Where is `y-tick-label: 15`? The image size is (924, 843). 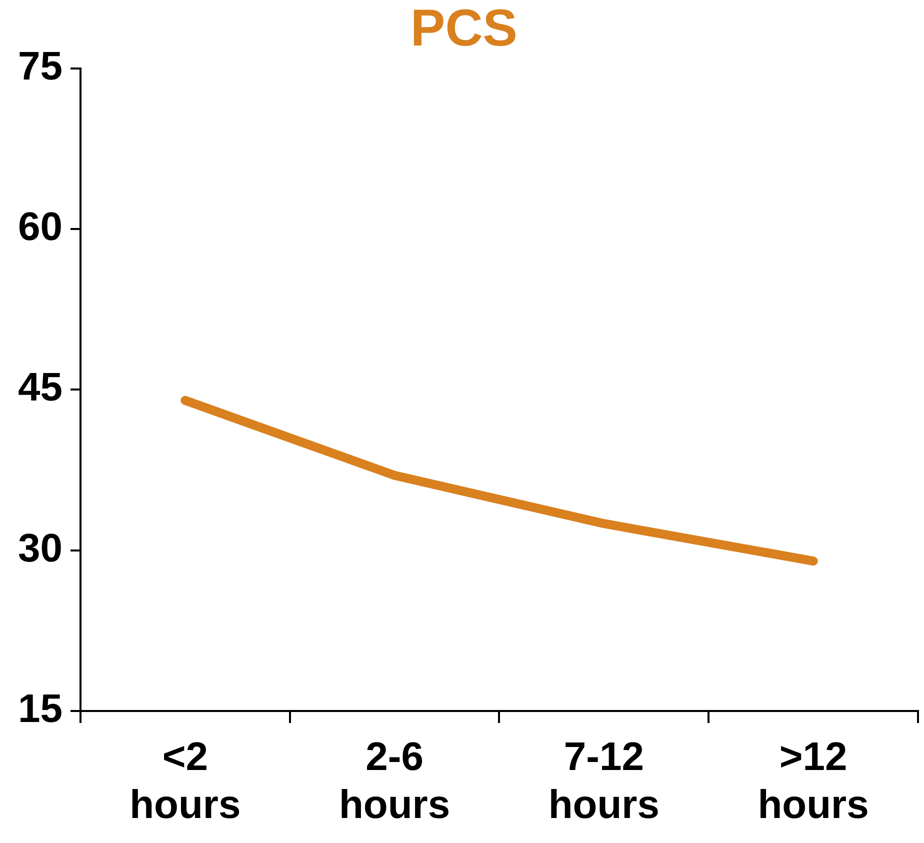
y-tick-label: 15 is located at coordinates (40, 709).